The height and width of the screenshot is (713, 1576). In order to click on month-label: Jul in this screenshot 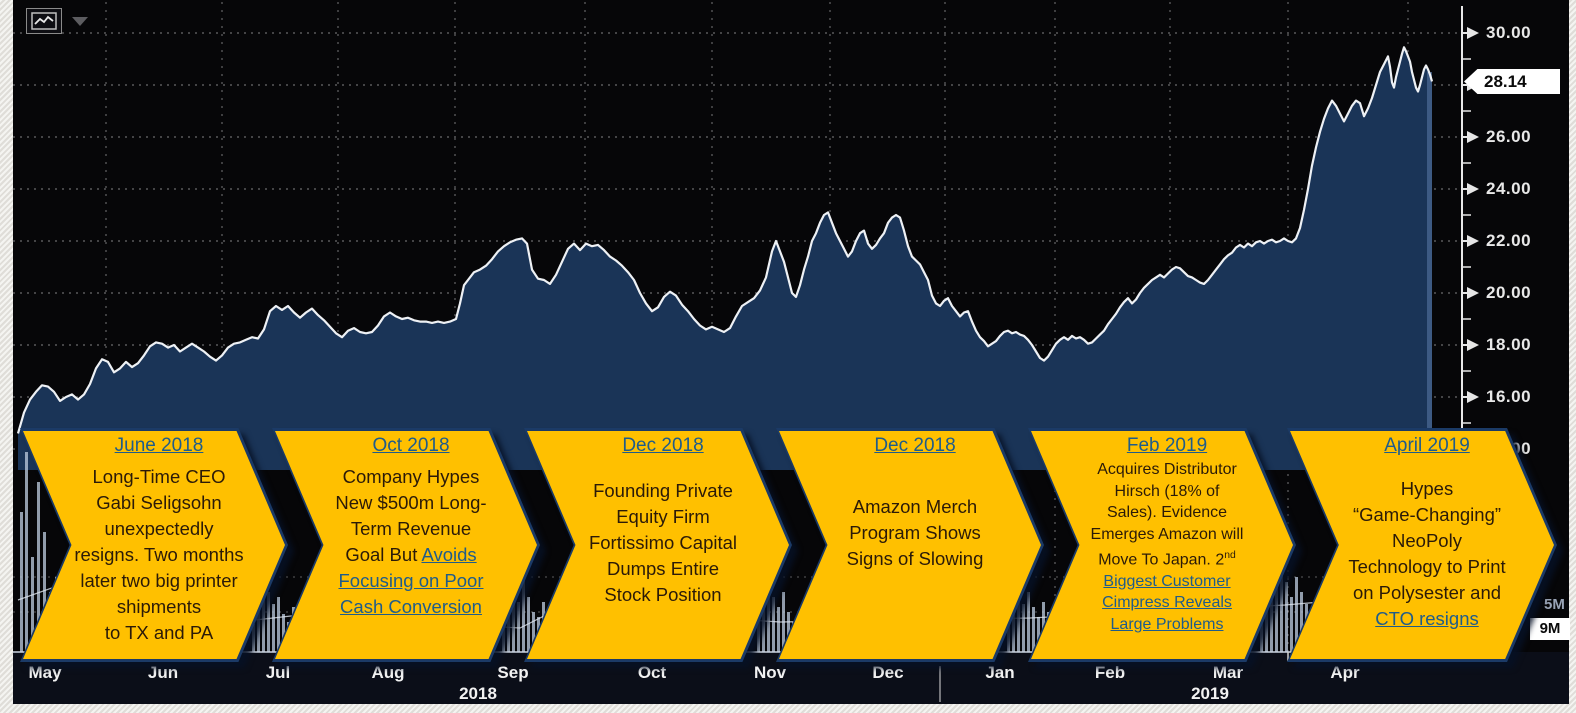, I will do `click(278, 672)`.